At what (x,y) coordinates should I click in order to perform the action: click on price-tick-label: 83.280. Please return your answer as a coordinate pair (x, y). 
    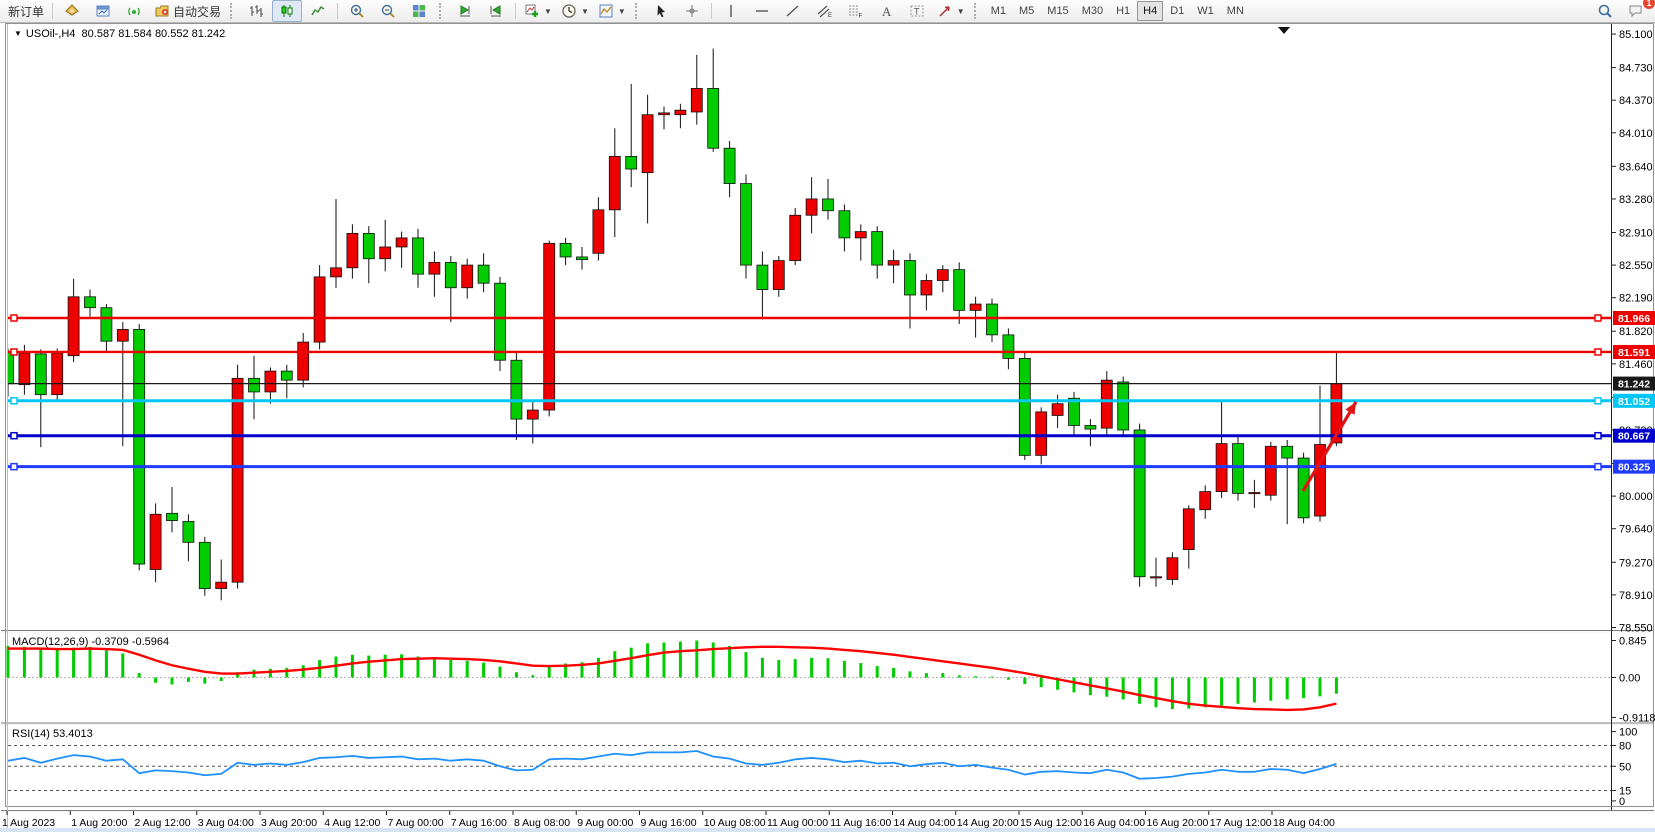
    Looking at the image, I should click on (1636, 200).